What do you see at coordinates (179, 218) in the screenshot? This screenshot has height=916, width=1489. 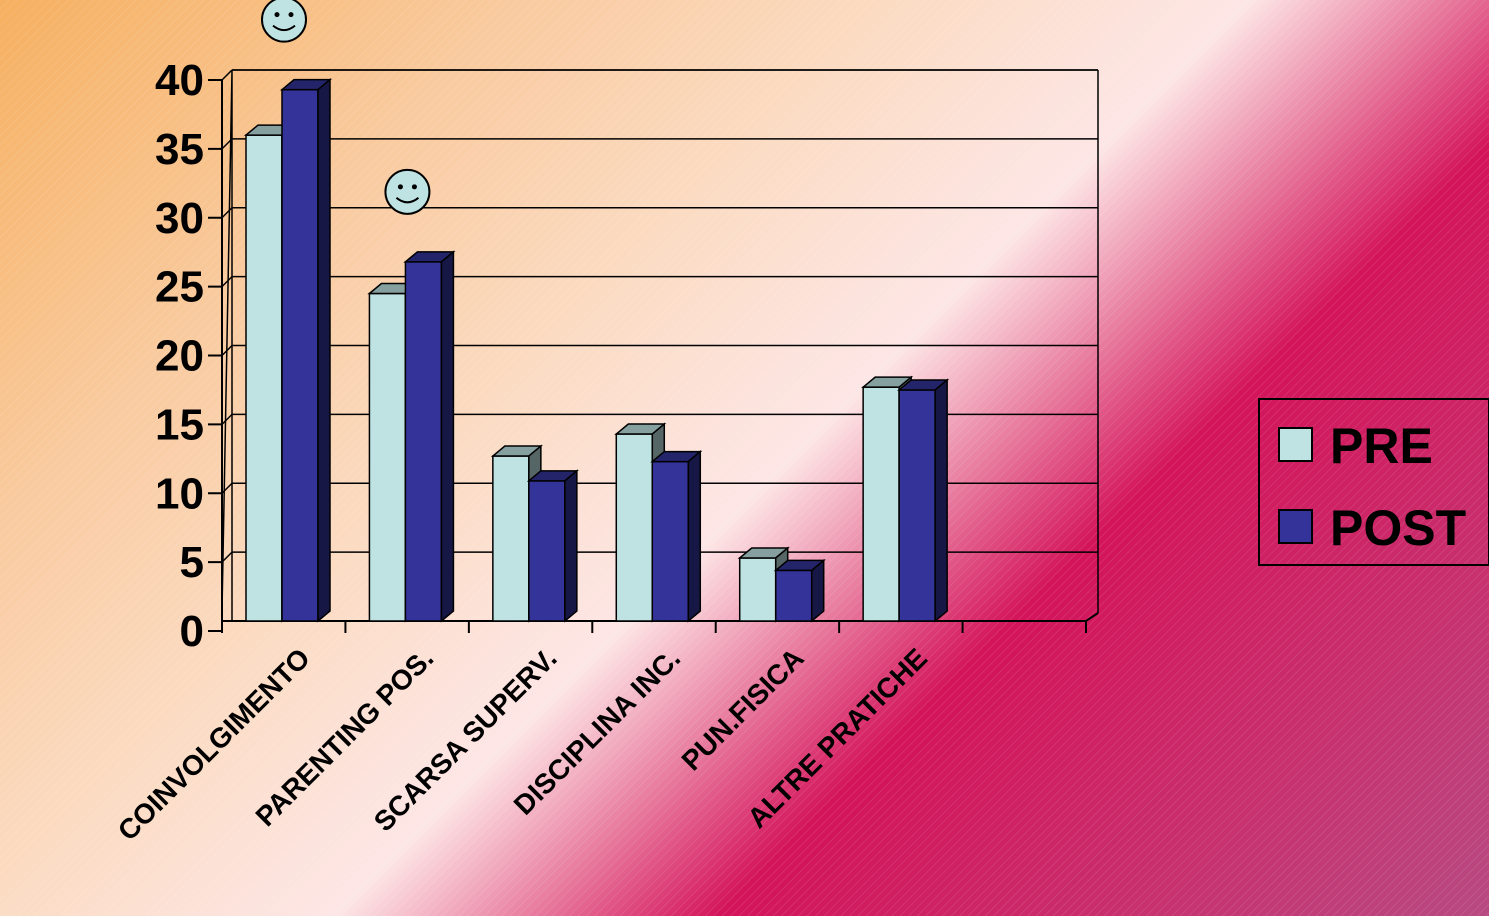 I see `y-tick-label: 30` at bounding box center [179, 218].